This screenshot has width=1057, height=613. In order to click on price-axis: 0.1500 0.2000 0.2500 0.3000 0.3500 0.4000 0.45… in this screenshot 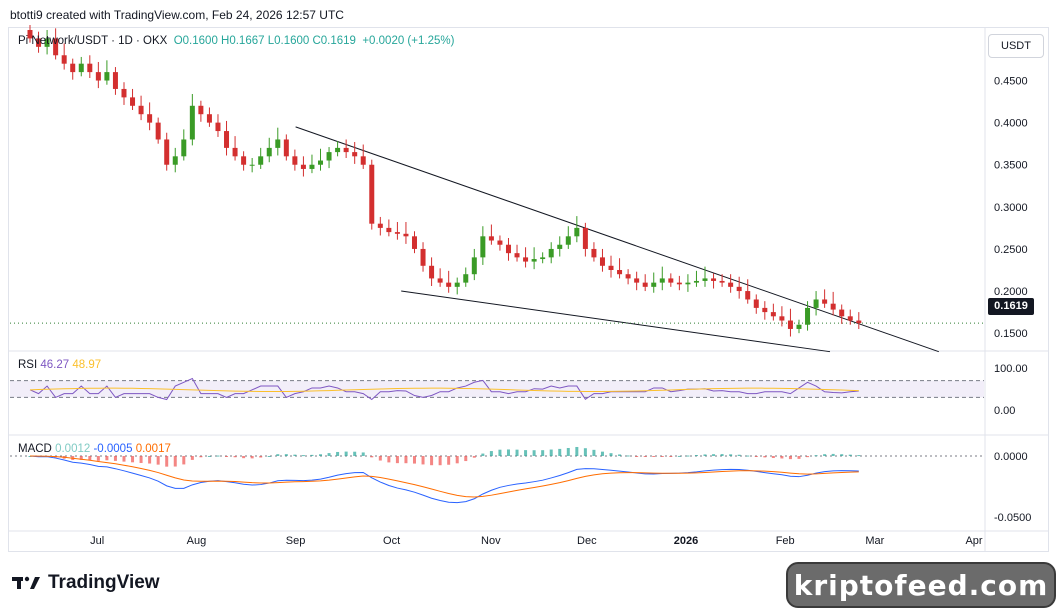, I will do `click(1011, 208)`.